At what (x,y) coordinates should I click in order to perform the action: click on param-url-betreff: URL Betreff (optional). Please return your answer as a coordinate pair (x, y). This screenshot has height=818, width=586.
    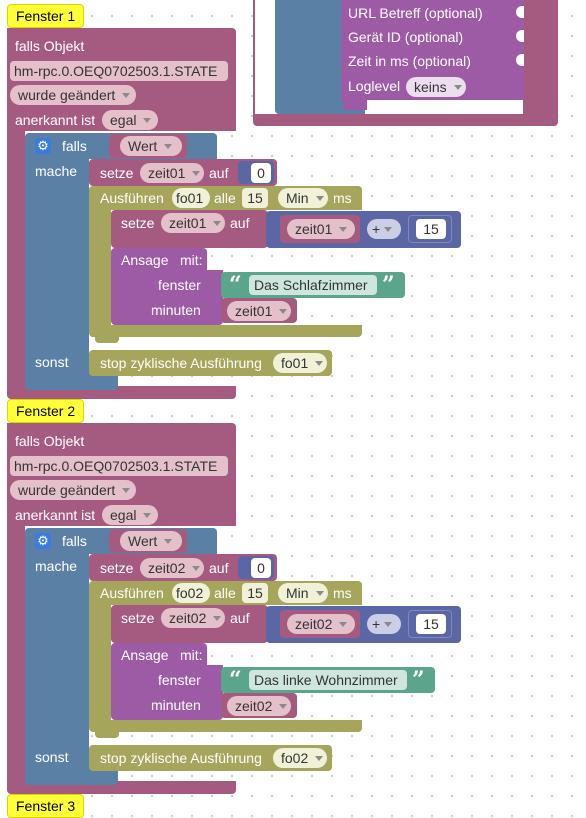
    Looking at the image, I should click on (415, 13).